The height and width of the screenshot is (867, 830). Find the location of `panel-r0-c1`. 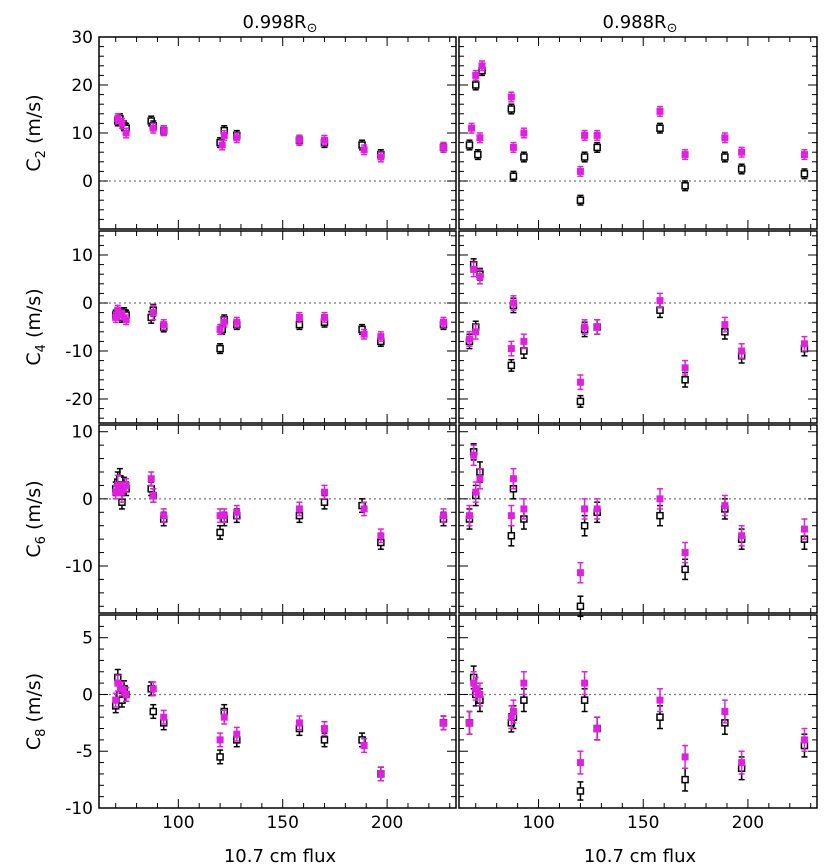

panel-r0-c1 is located at coordinates (638, 133).